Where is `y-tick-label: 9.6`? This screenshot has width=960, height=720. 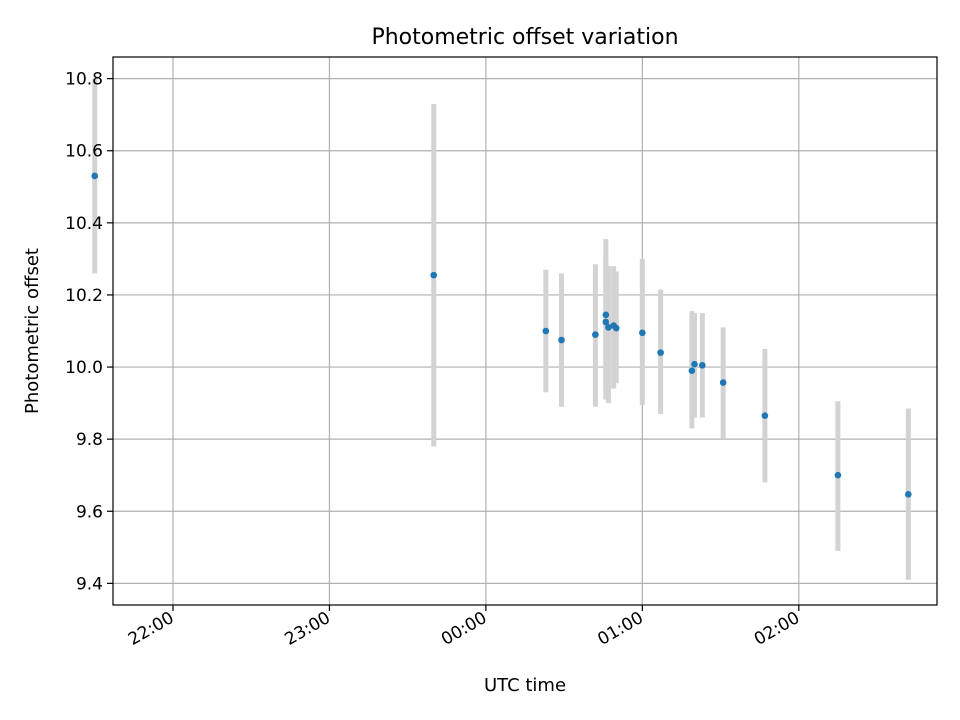 y-tick-label: 9.6 is located at coordinates (89, 512).